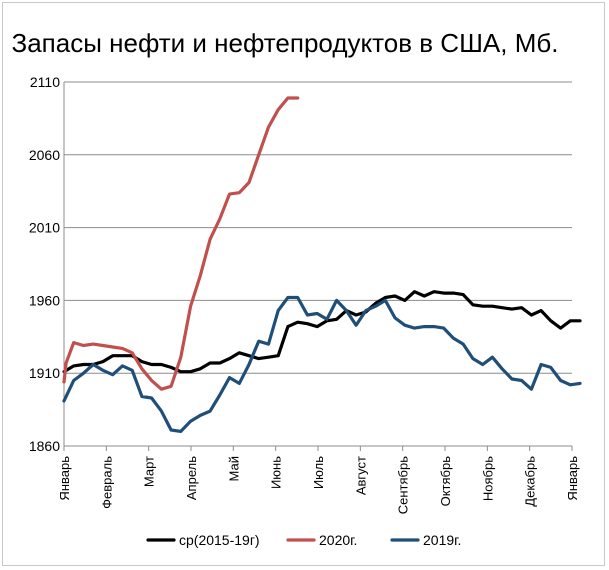 Image resolution: width=609 pixels, height=570 pixels. I want to click on x-tick-label: Август, so click(360, 475).